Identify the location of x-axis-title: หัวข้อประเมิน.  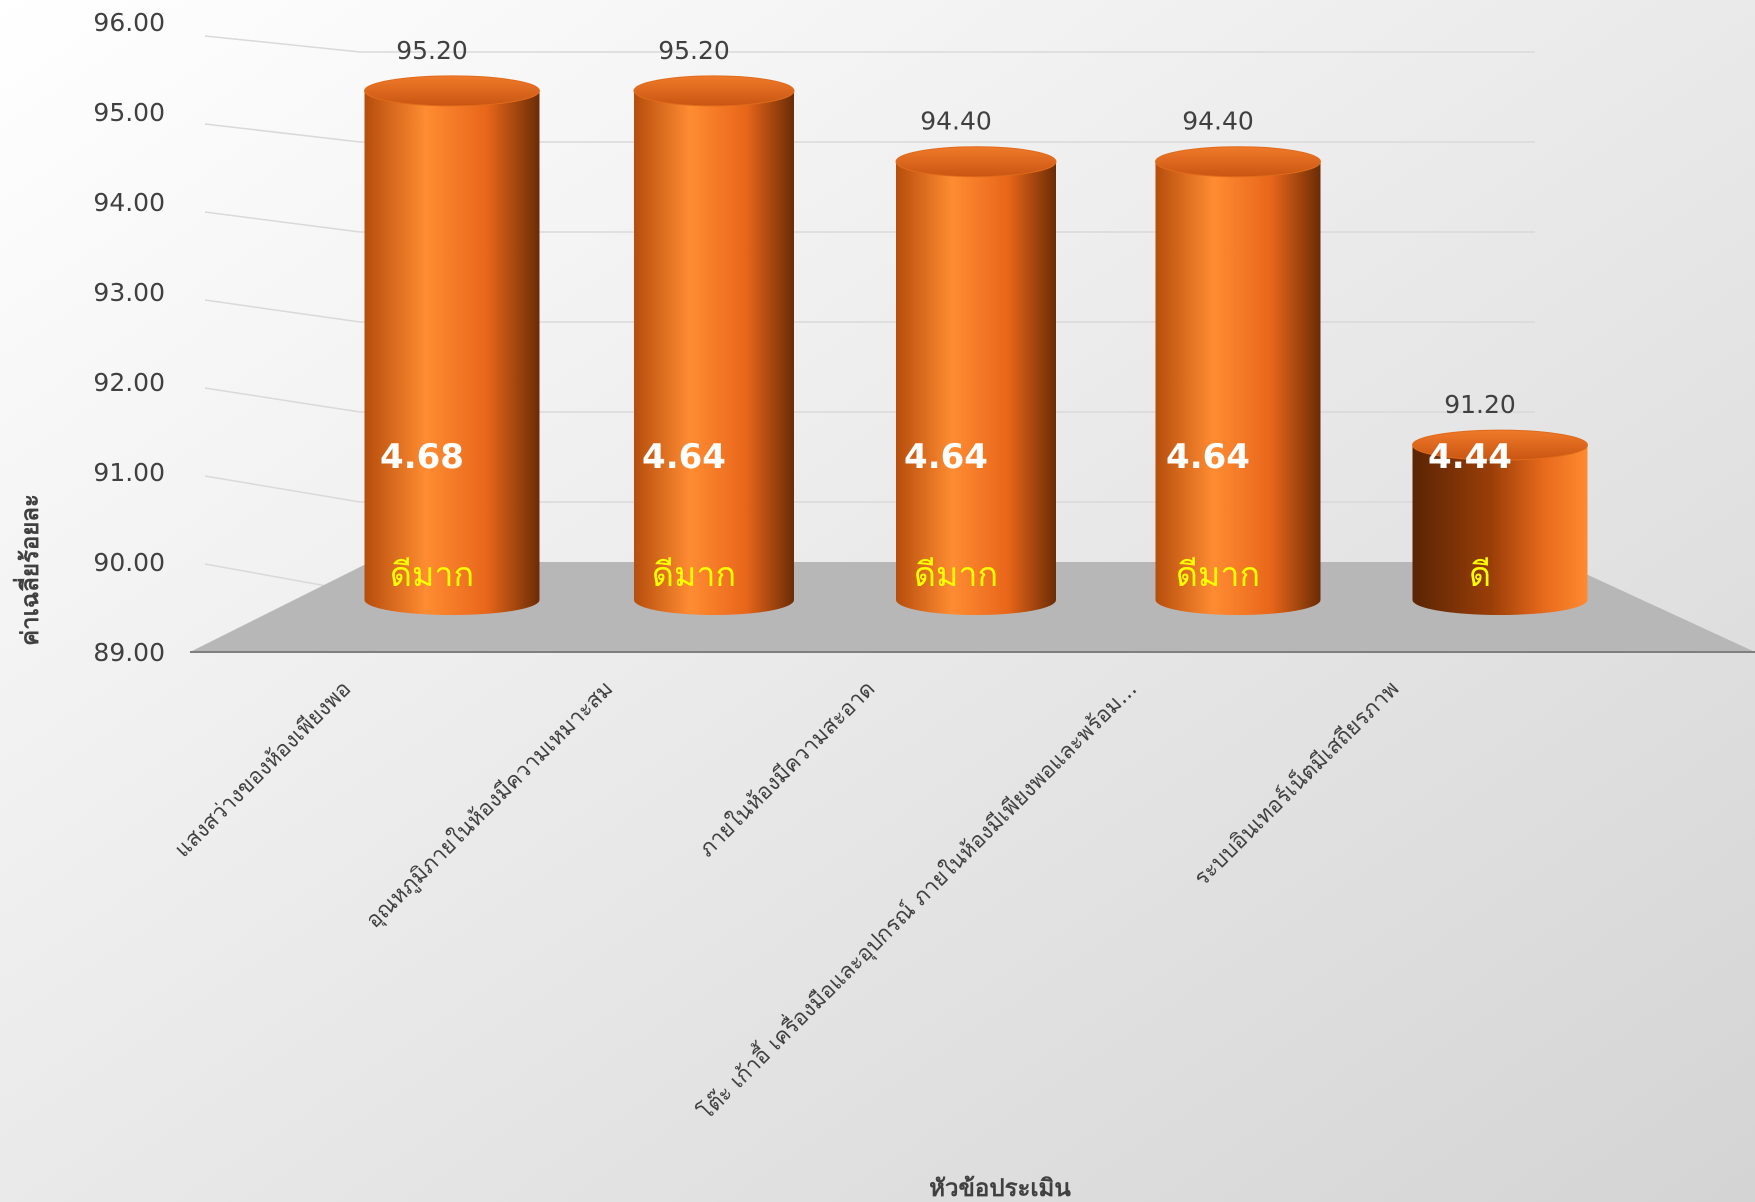
(1000, 1188).